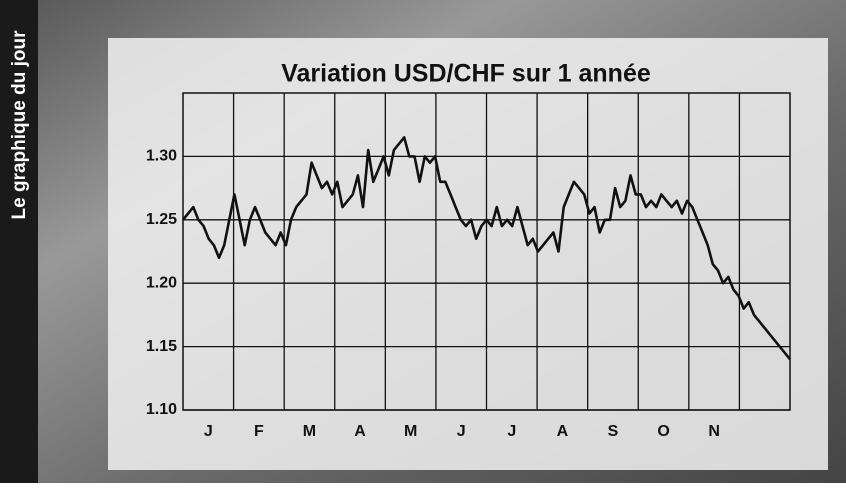  I want to click on x-tick-label: F, so click(259, 431).